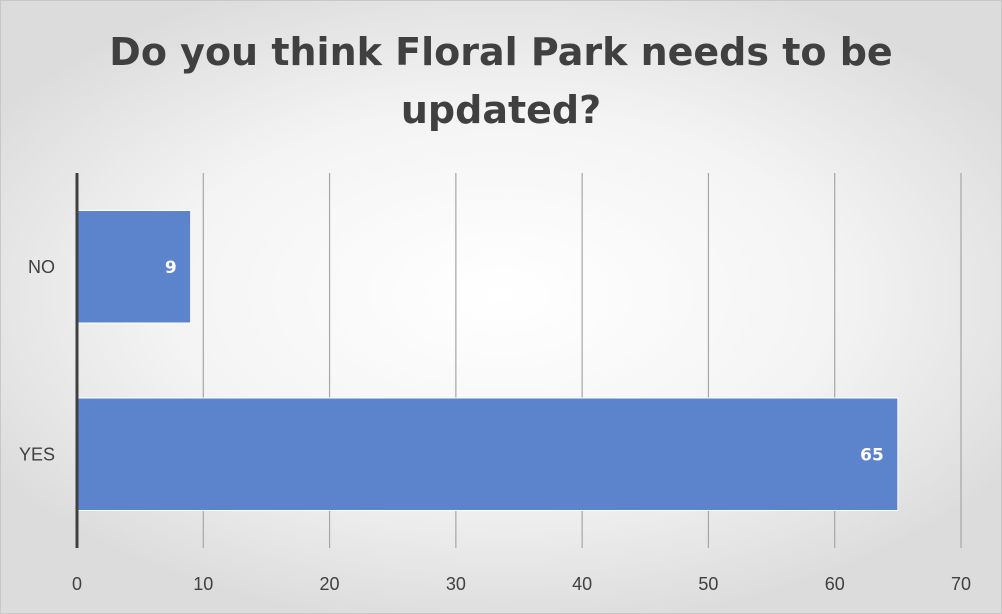  I want to click on data-label-yes: 65, so click(872, 455).